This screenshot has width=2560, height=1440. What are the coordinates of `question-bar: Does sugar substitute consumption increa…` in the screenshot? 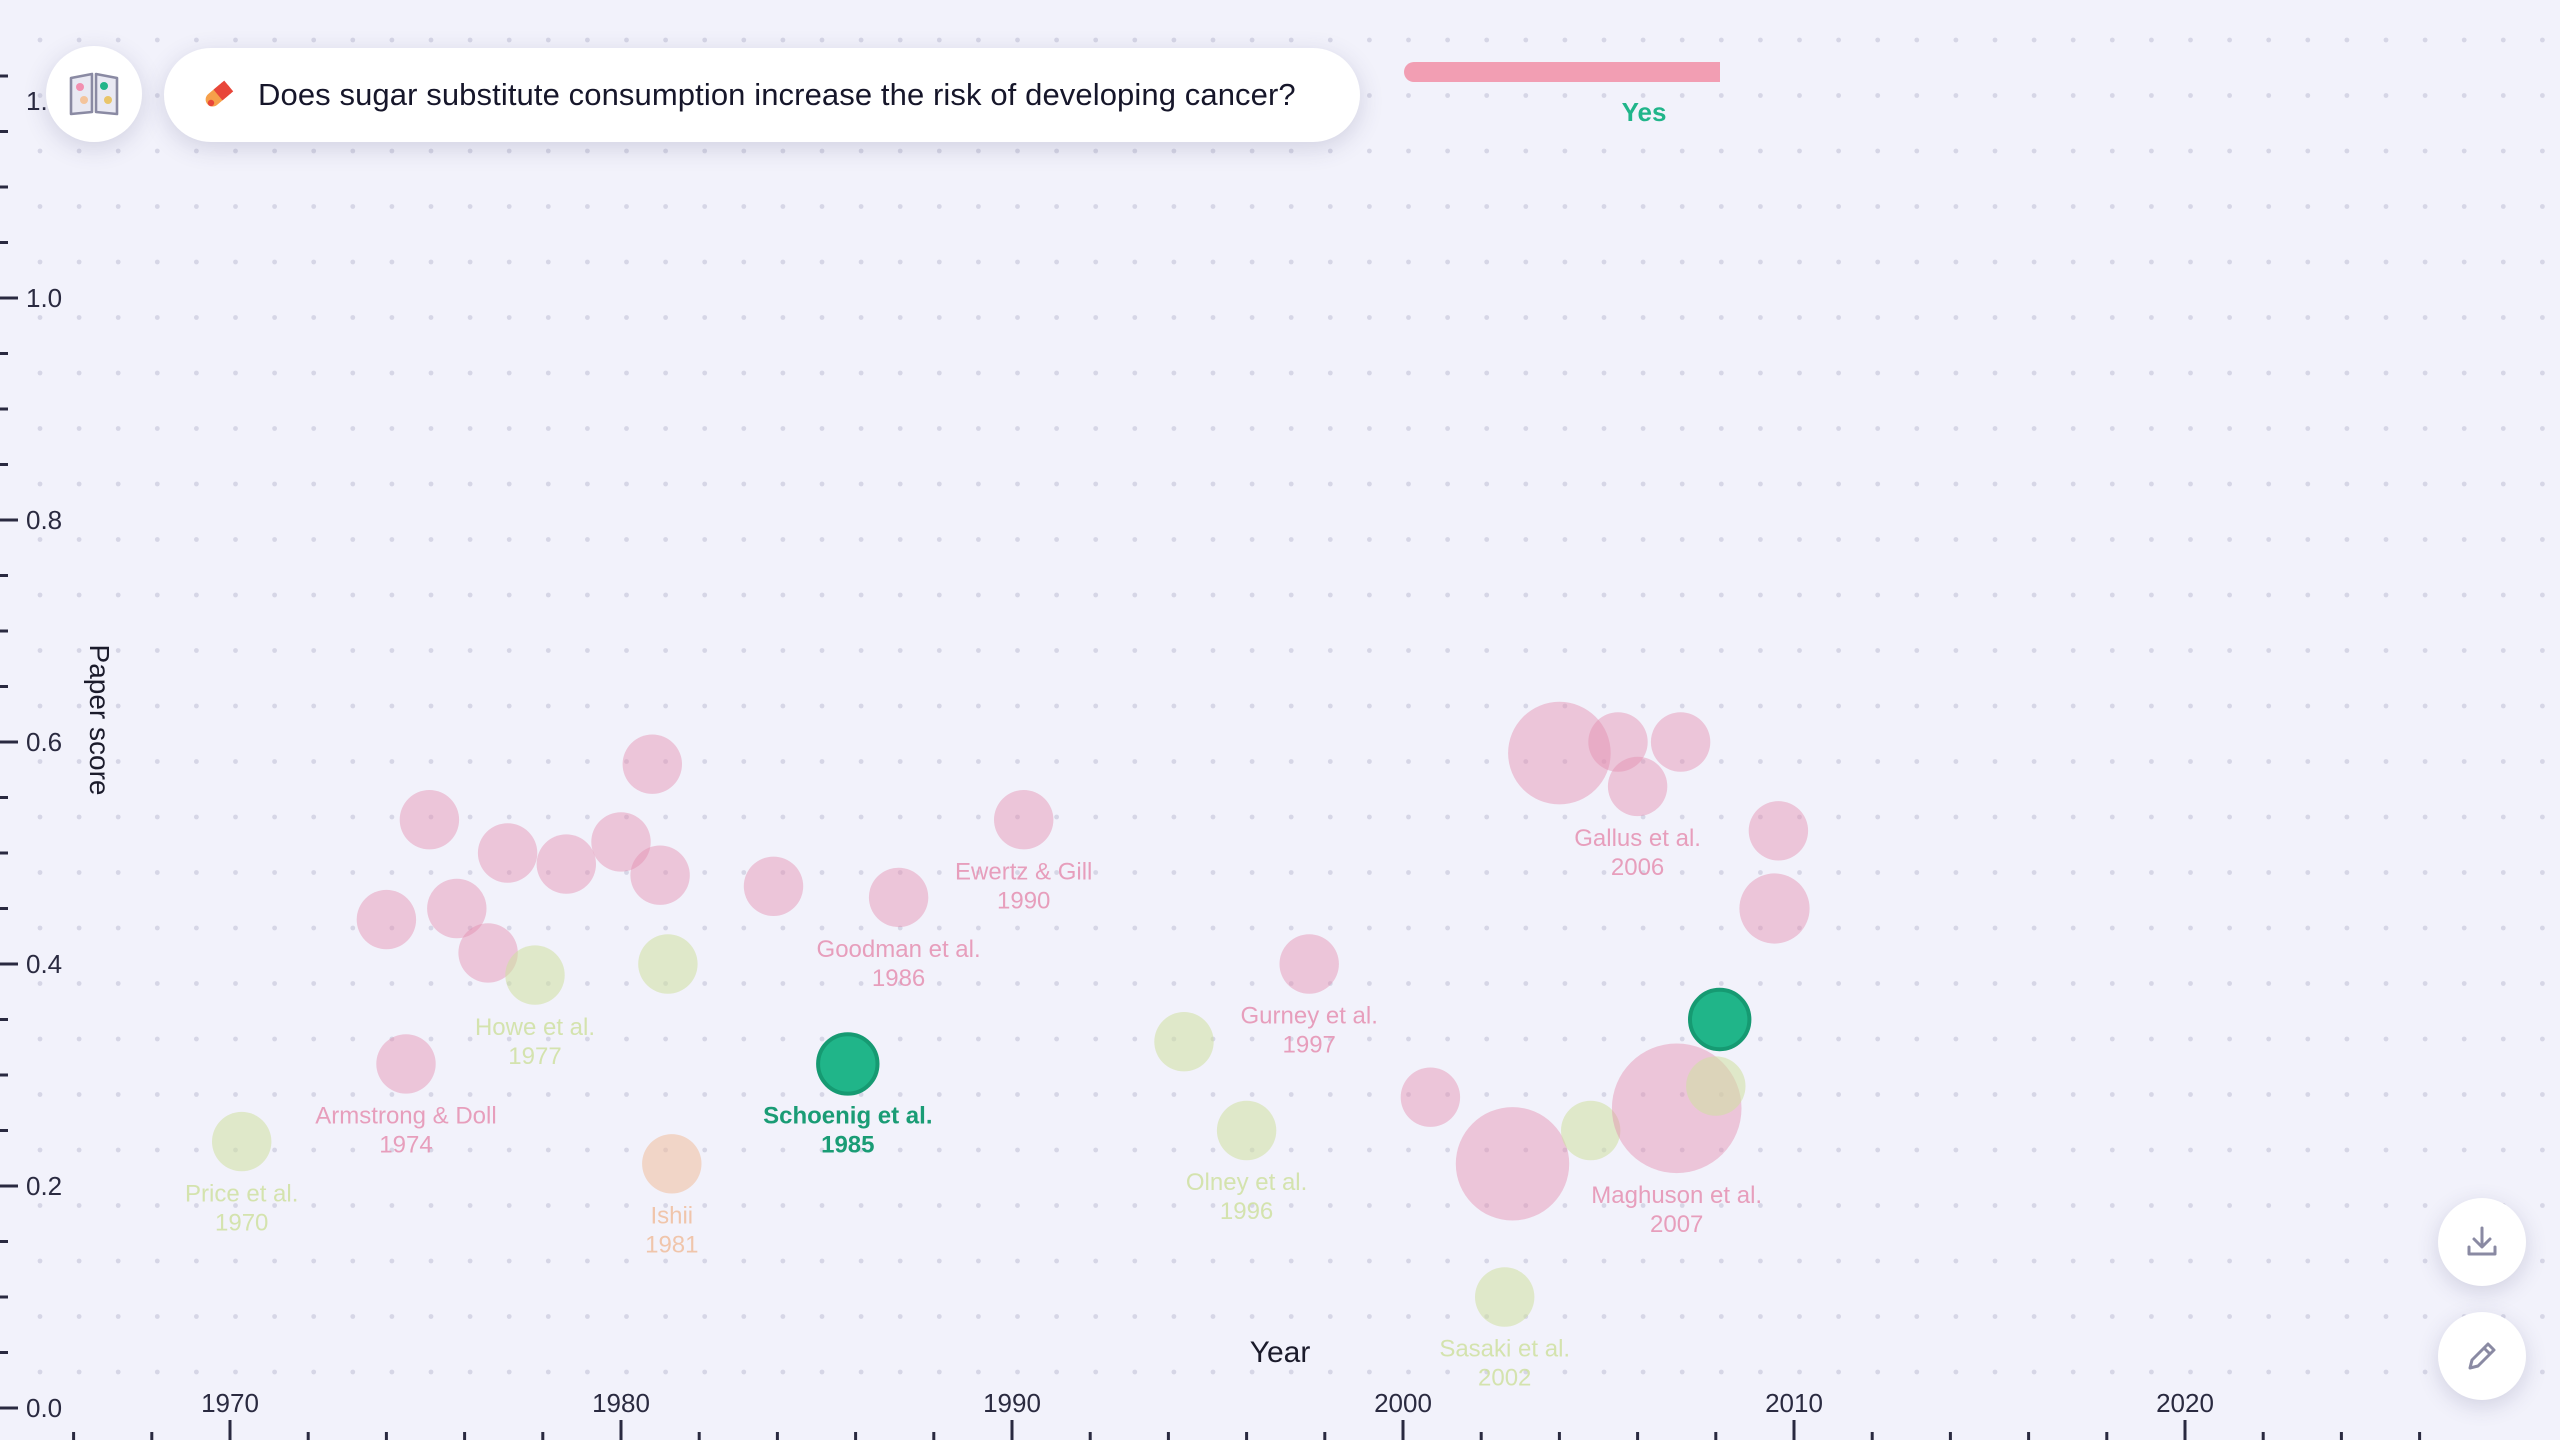 It's located at (762, 95).